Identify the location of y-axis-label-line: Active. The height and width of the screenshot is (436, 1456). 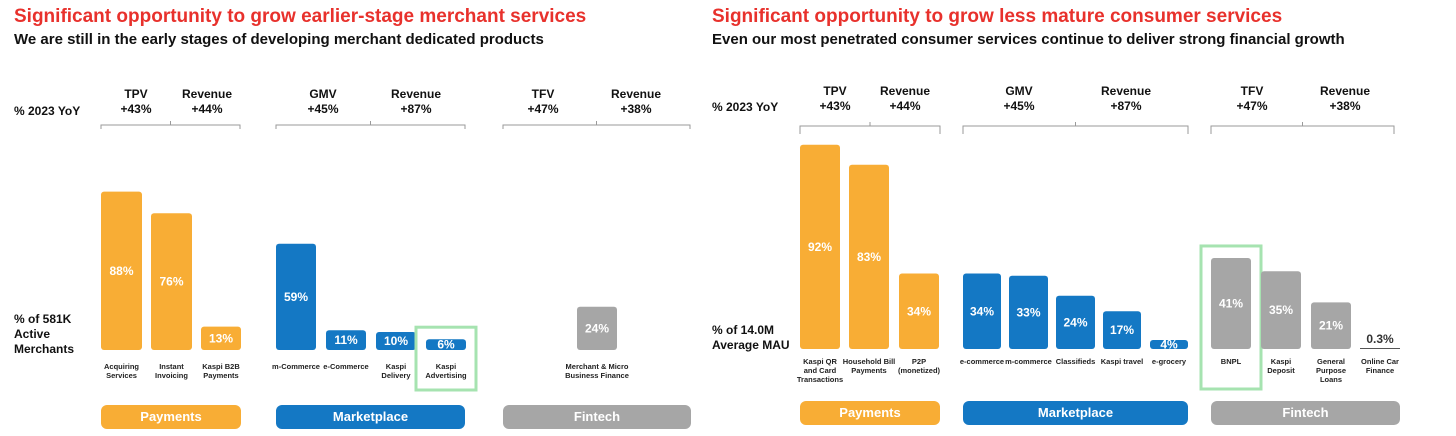
(32, 334).